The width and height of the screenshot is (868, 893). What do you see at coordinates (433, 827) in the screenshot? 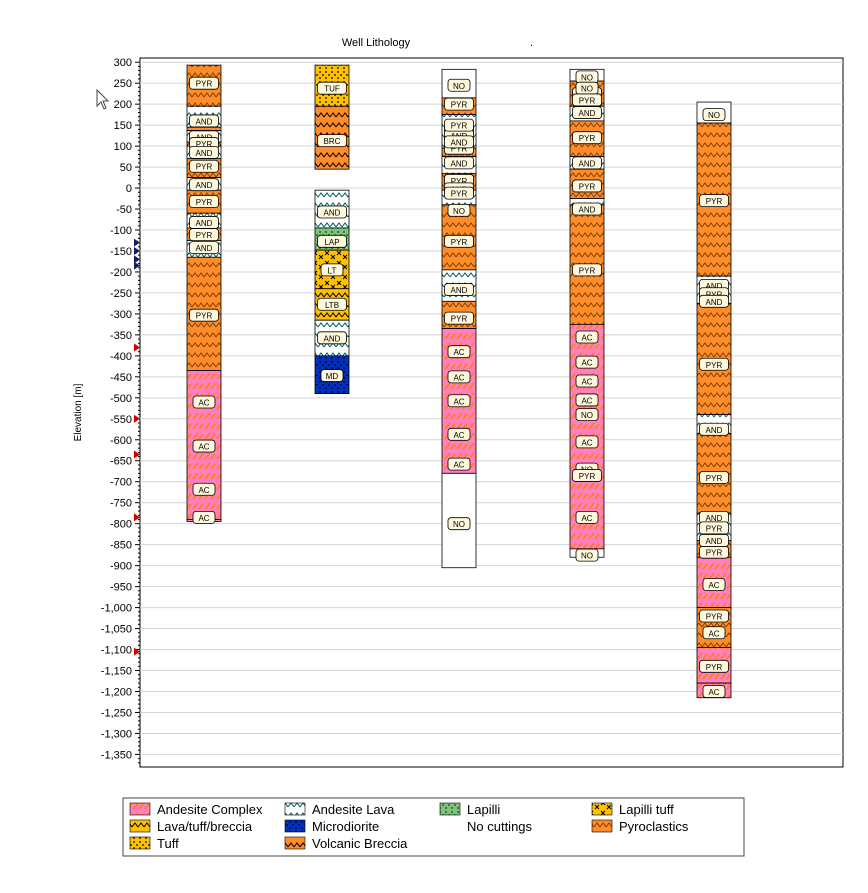
I see `legend-frame` at bounding box center [433, 827].